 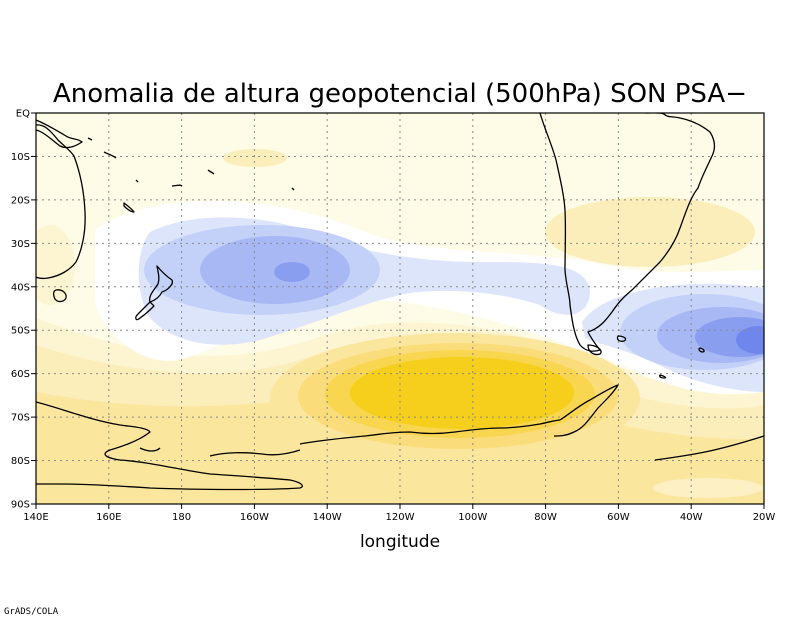 What do you see at coordinates (663, 376) in the screenshot?
I see `south-georgia-island` at bounding box center [663, 376].